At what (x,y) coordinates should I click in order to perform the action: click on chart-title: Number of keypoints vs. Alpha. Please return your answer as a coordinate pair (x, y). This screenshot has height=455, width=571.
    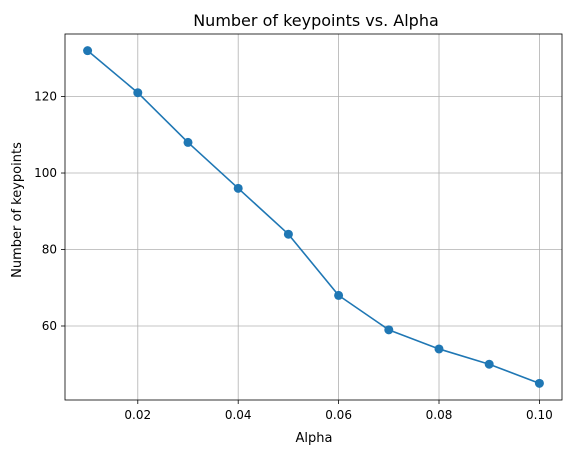
    Looking at the image, I should click on (316, 20).